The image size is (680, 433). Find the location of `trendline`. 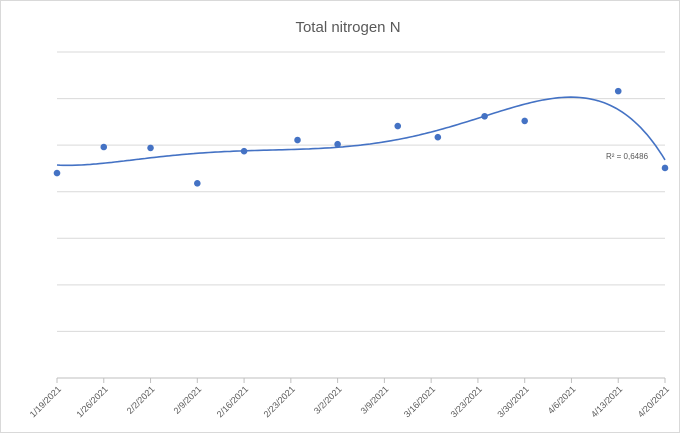

trendline is located at coordinates (361, 131).